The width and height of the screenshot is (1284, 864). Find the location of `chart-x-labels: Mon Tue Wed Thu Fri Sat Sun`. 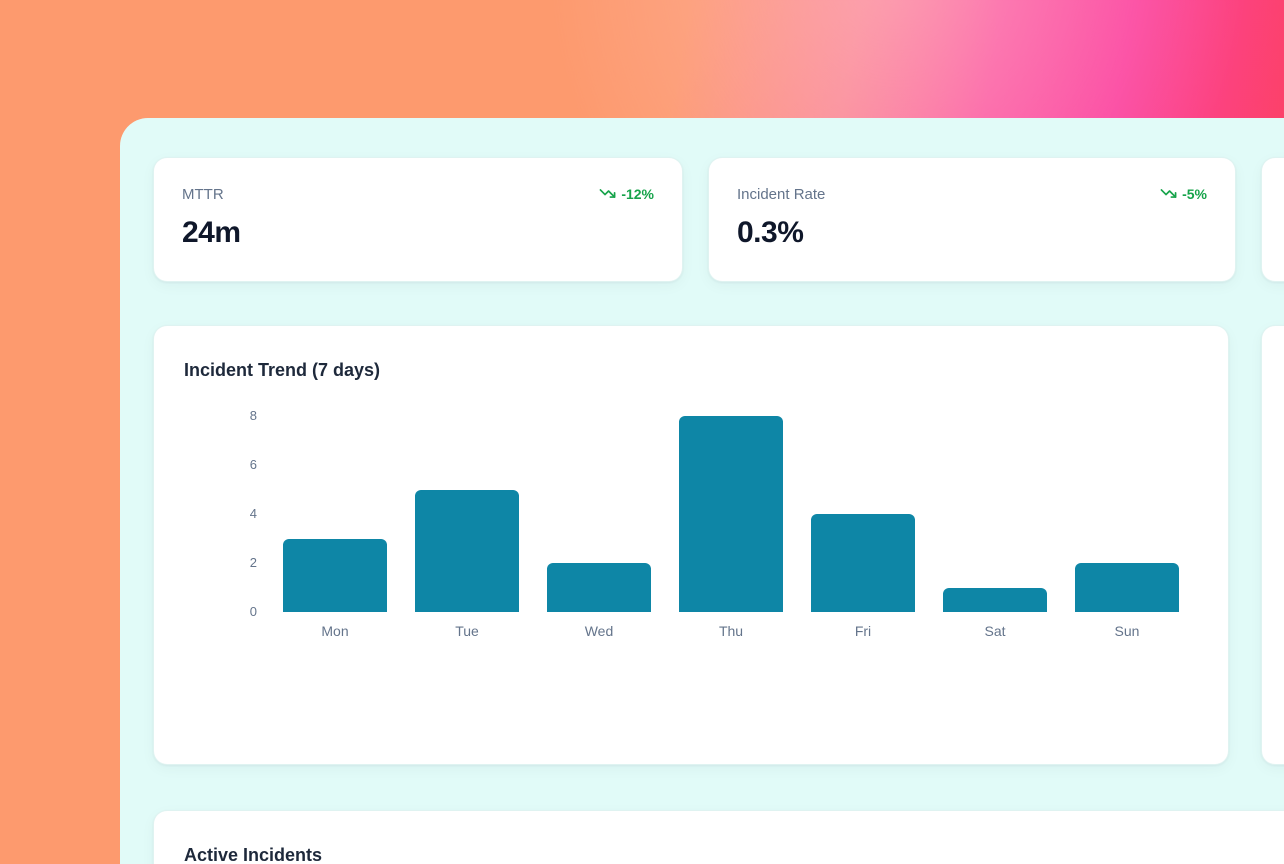

chart-x-labels: Mon Tue Wed Thu Fri Sat Sun is located at coordinates (731, 631).